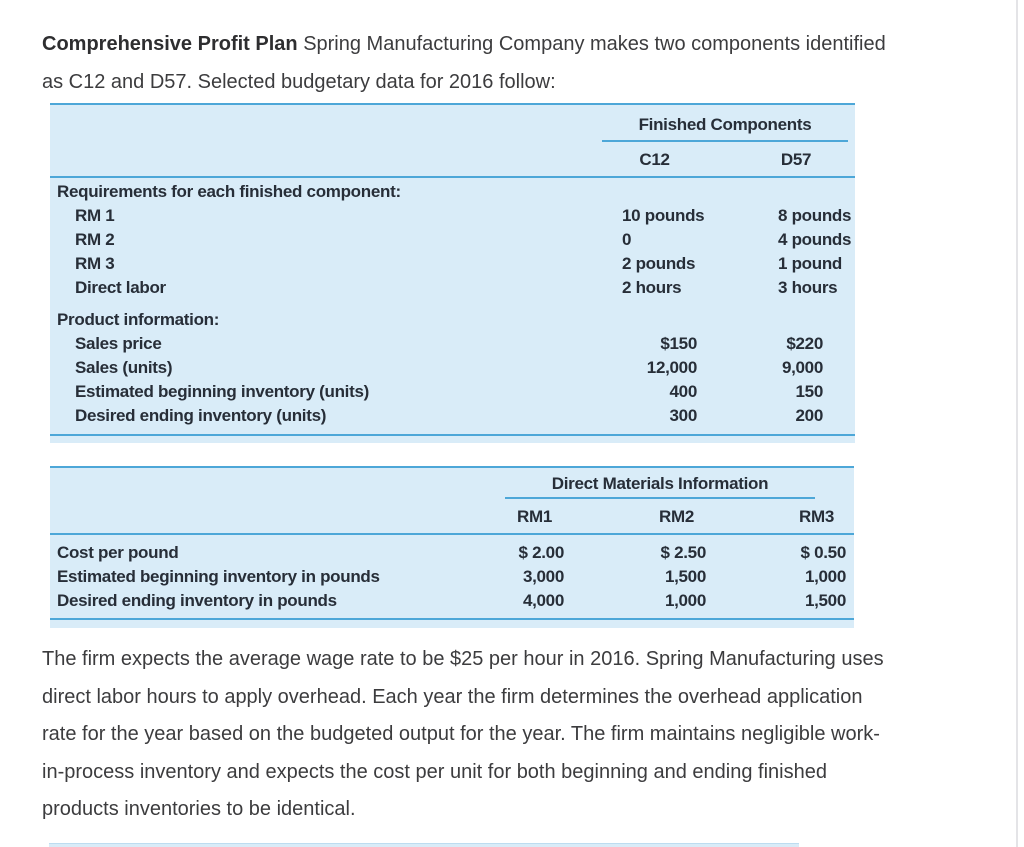 Image resolution: width=1024 pixels, height=847 pixels. I want to click on d57-value: 8 pounds, so click(815, 215).